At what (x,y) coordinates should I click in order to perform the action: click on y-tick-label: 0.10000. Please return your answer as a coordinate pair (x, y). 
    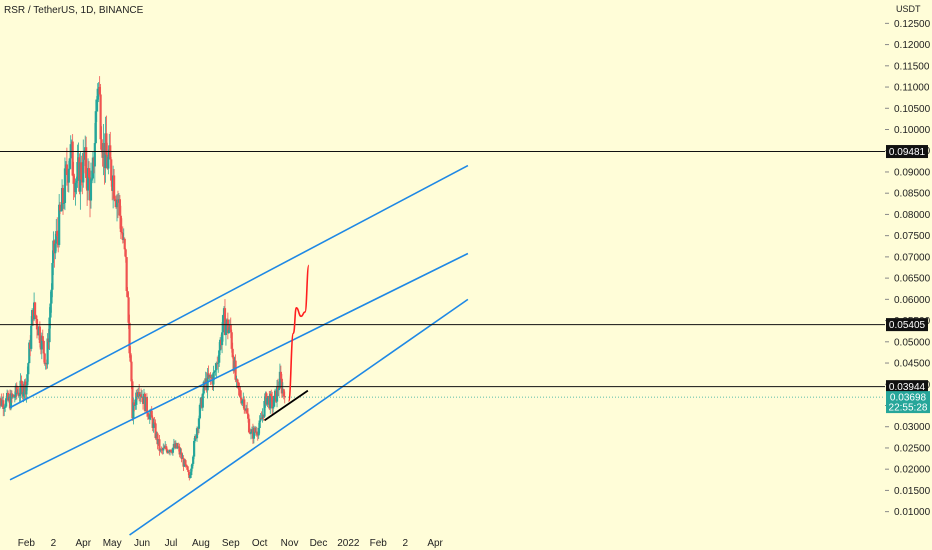
    Looking at the image, I should click on (912, 130).